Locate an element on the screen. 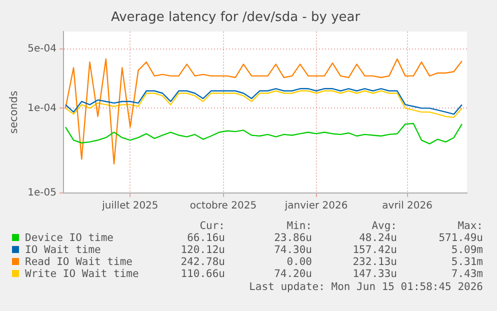 The image size is (497, 311). y-tick-label: 5e-04 is located at coordinates (42, 49).